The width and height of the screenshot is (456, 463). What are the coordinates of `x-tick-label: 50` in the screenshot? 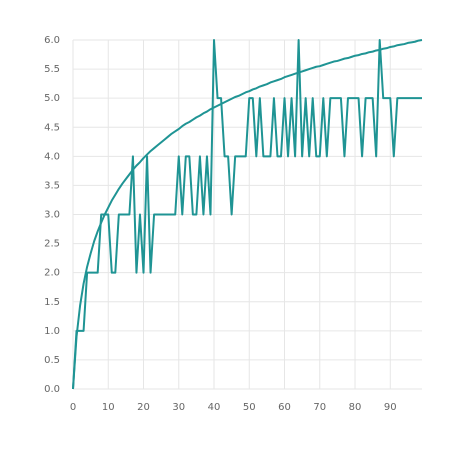 It's located at (249, 407).